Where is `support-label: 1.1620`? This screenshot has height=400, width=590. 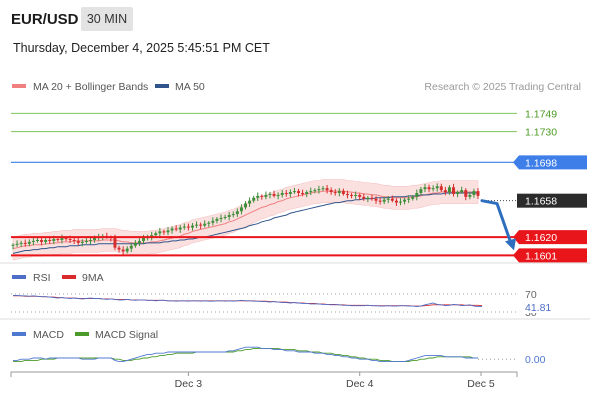
support-label: 1.1620 is located at coordinates (541, 238).